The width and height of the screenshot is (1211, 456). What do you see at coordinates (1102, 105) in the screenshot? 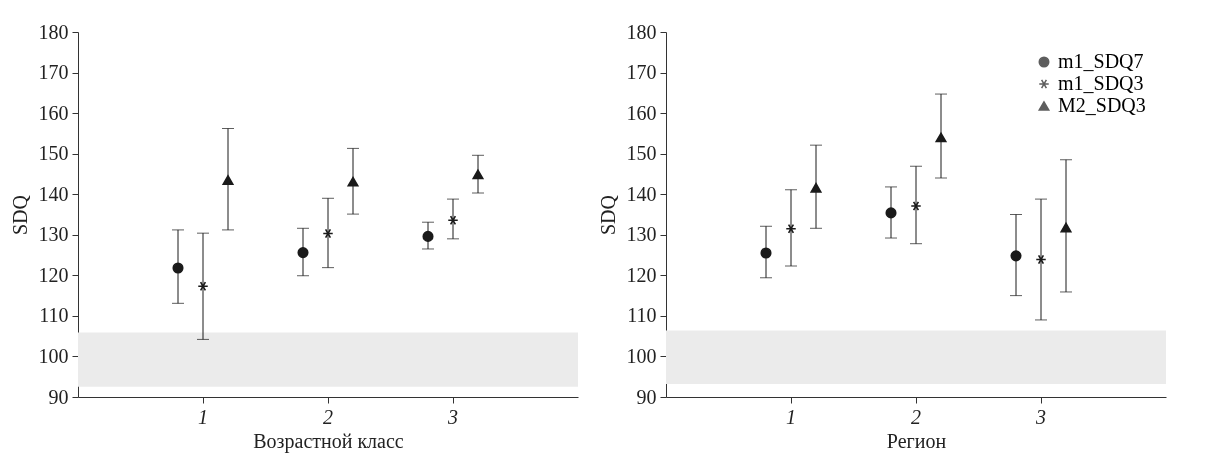
I see `legend-label: M2_SDQ3` at bounding box center [1102, 105].